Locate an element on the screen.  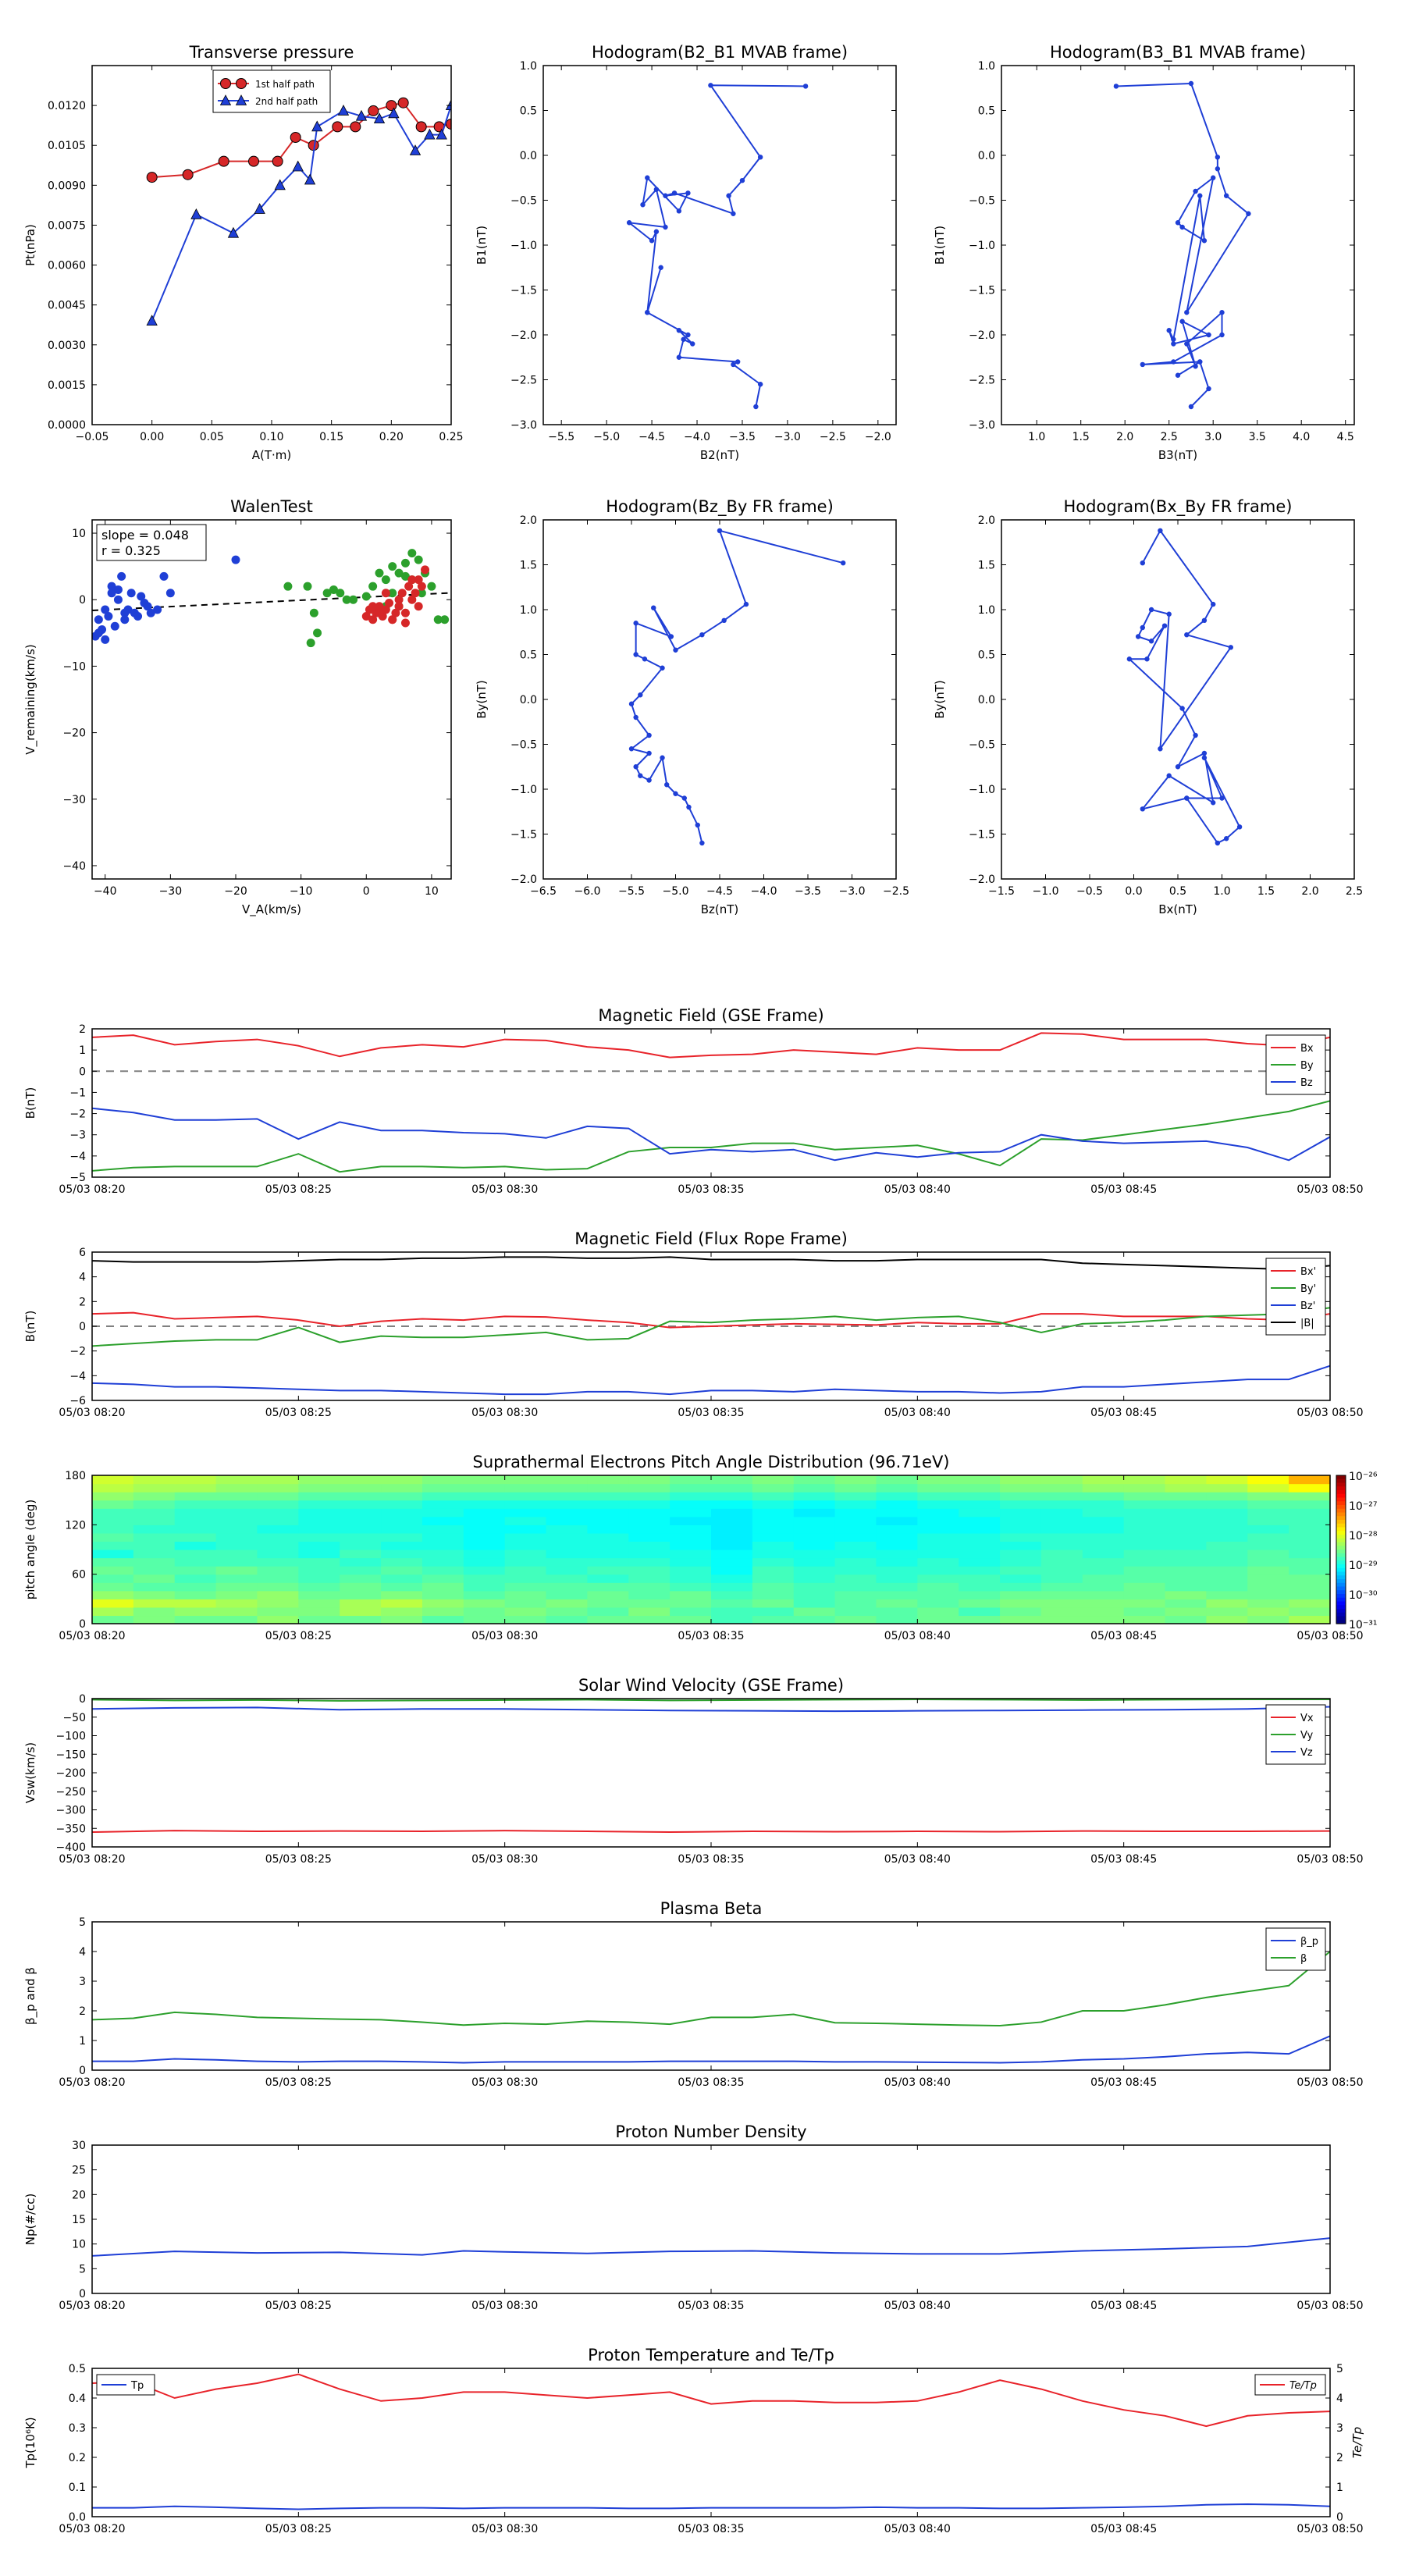
x-tick-label: 0.5 is located at coordinates (1177, 891).